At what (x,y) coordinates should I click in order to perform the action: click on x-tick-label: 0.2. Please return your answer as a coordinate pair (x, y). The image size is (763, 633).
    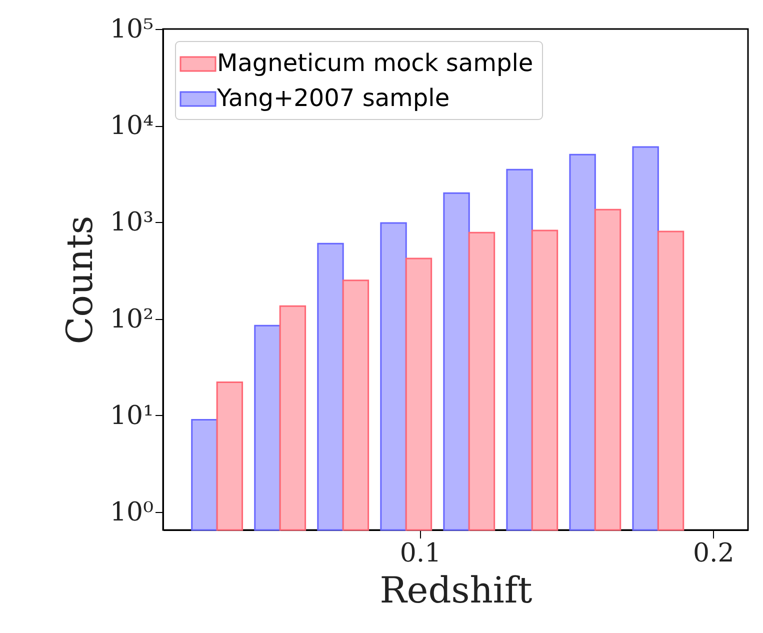
    Looking at the image, I should click on (713, 553).